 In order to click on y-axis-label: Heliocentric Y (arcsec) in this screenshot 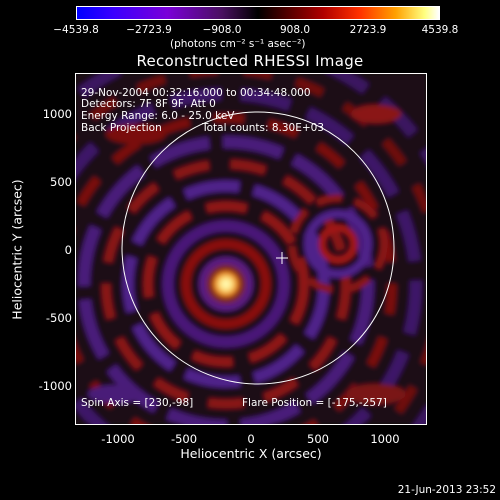, I will do `click(17, 249)`.